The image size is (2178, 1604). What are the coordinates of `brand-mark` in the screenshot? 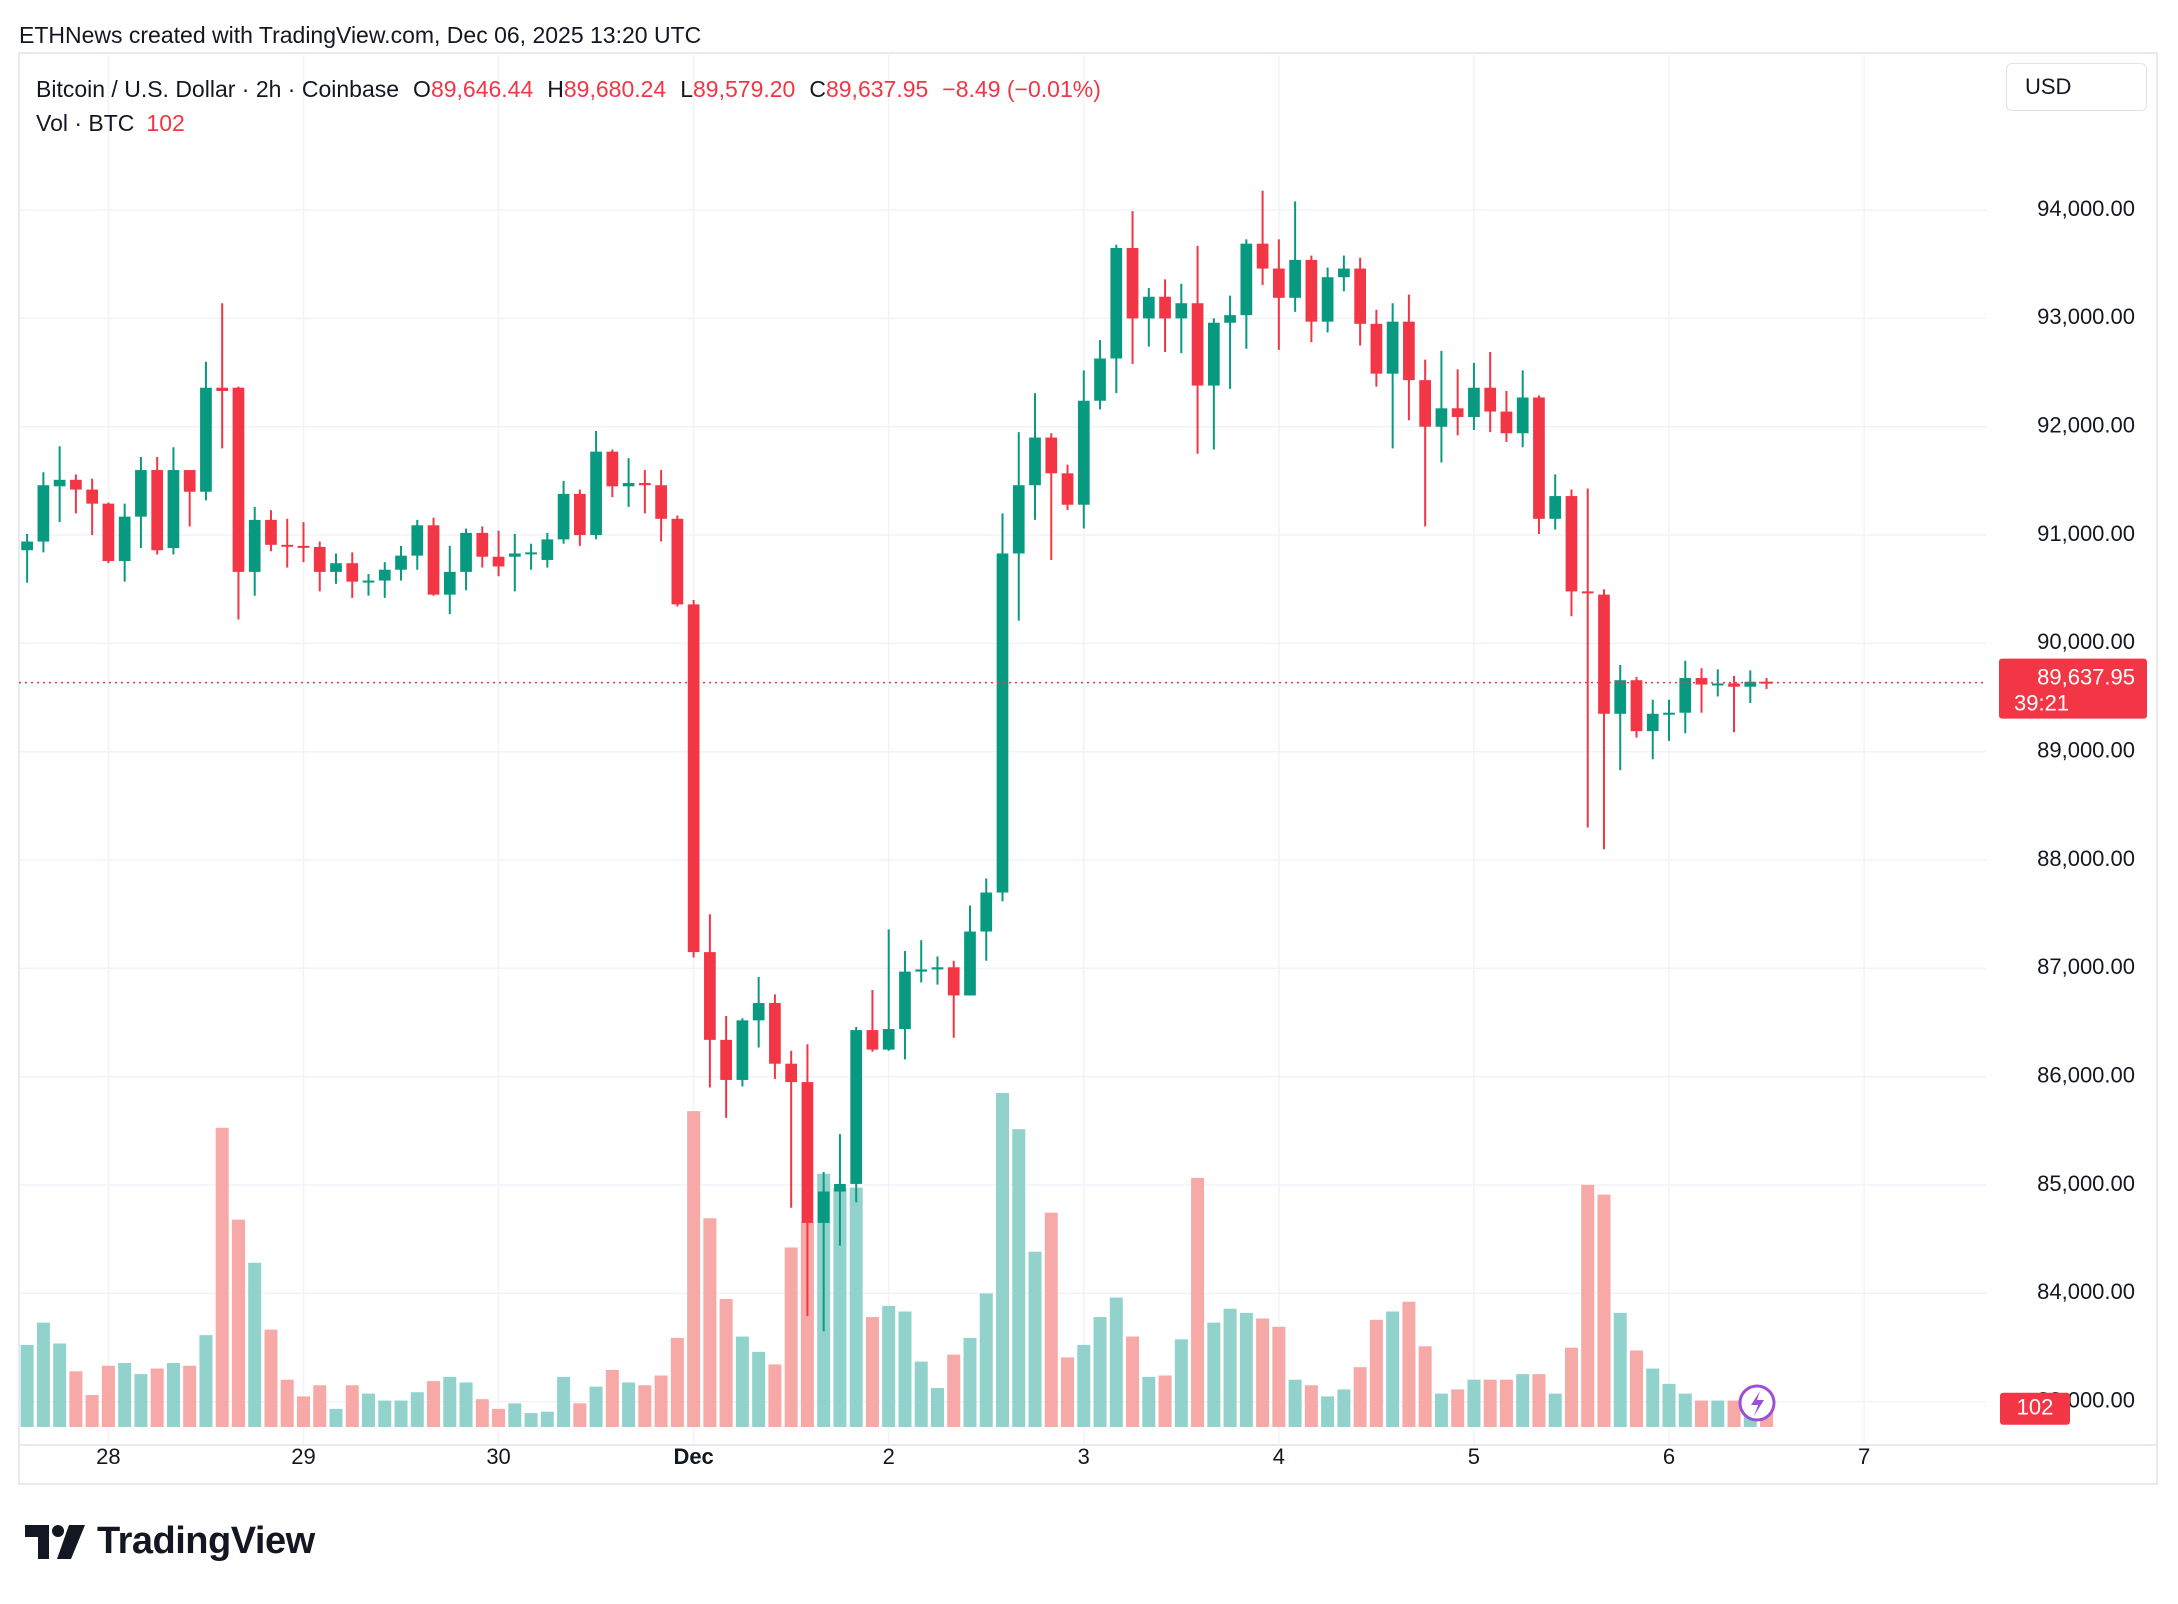 It's located at (55, 1541).